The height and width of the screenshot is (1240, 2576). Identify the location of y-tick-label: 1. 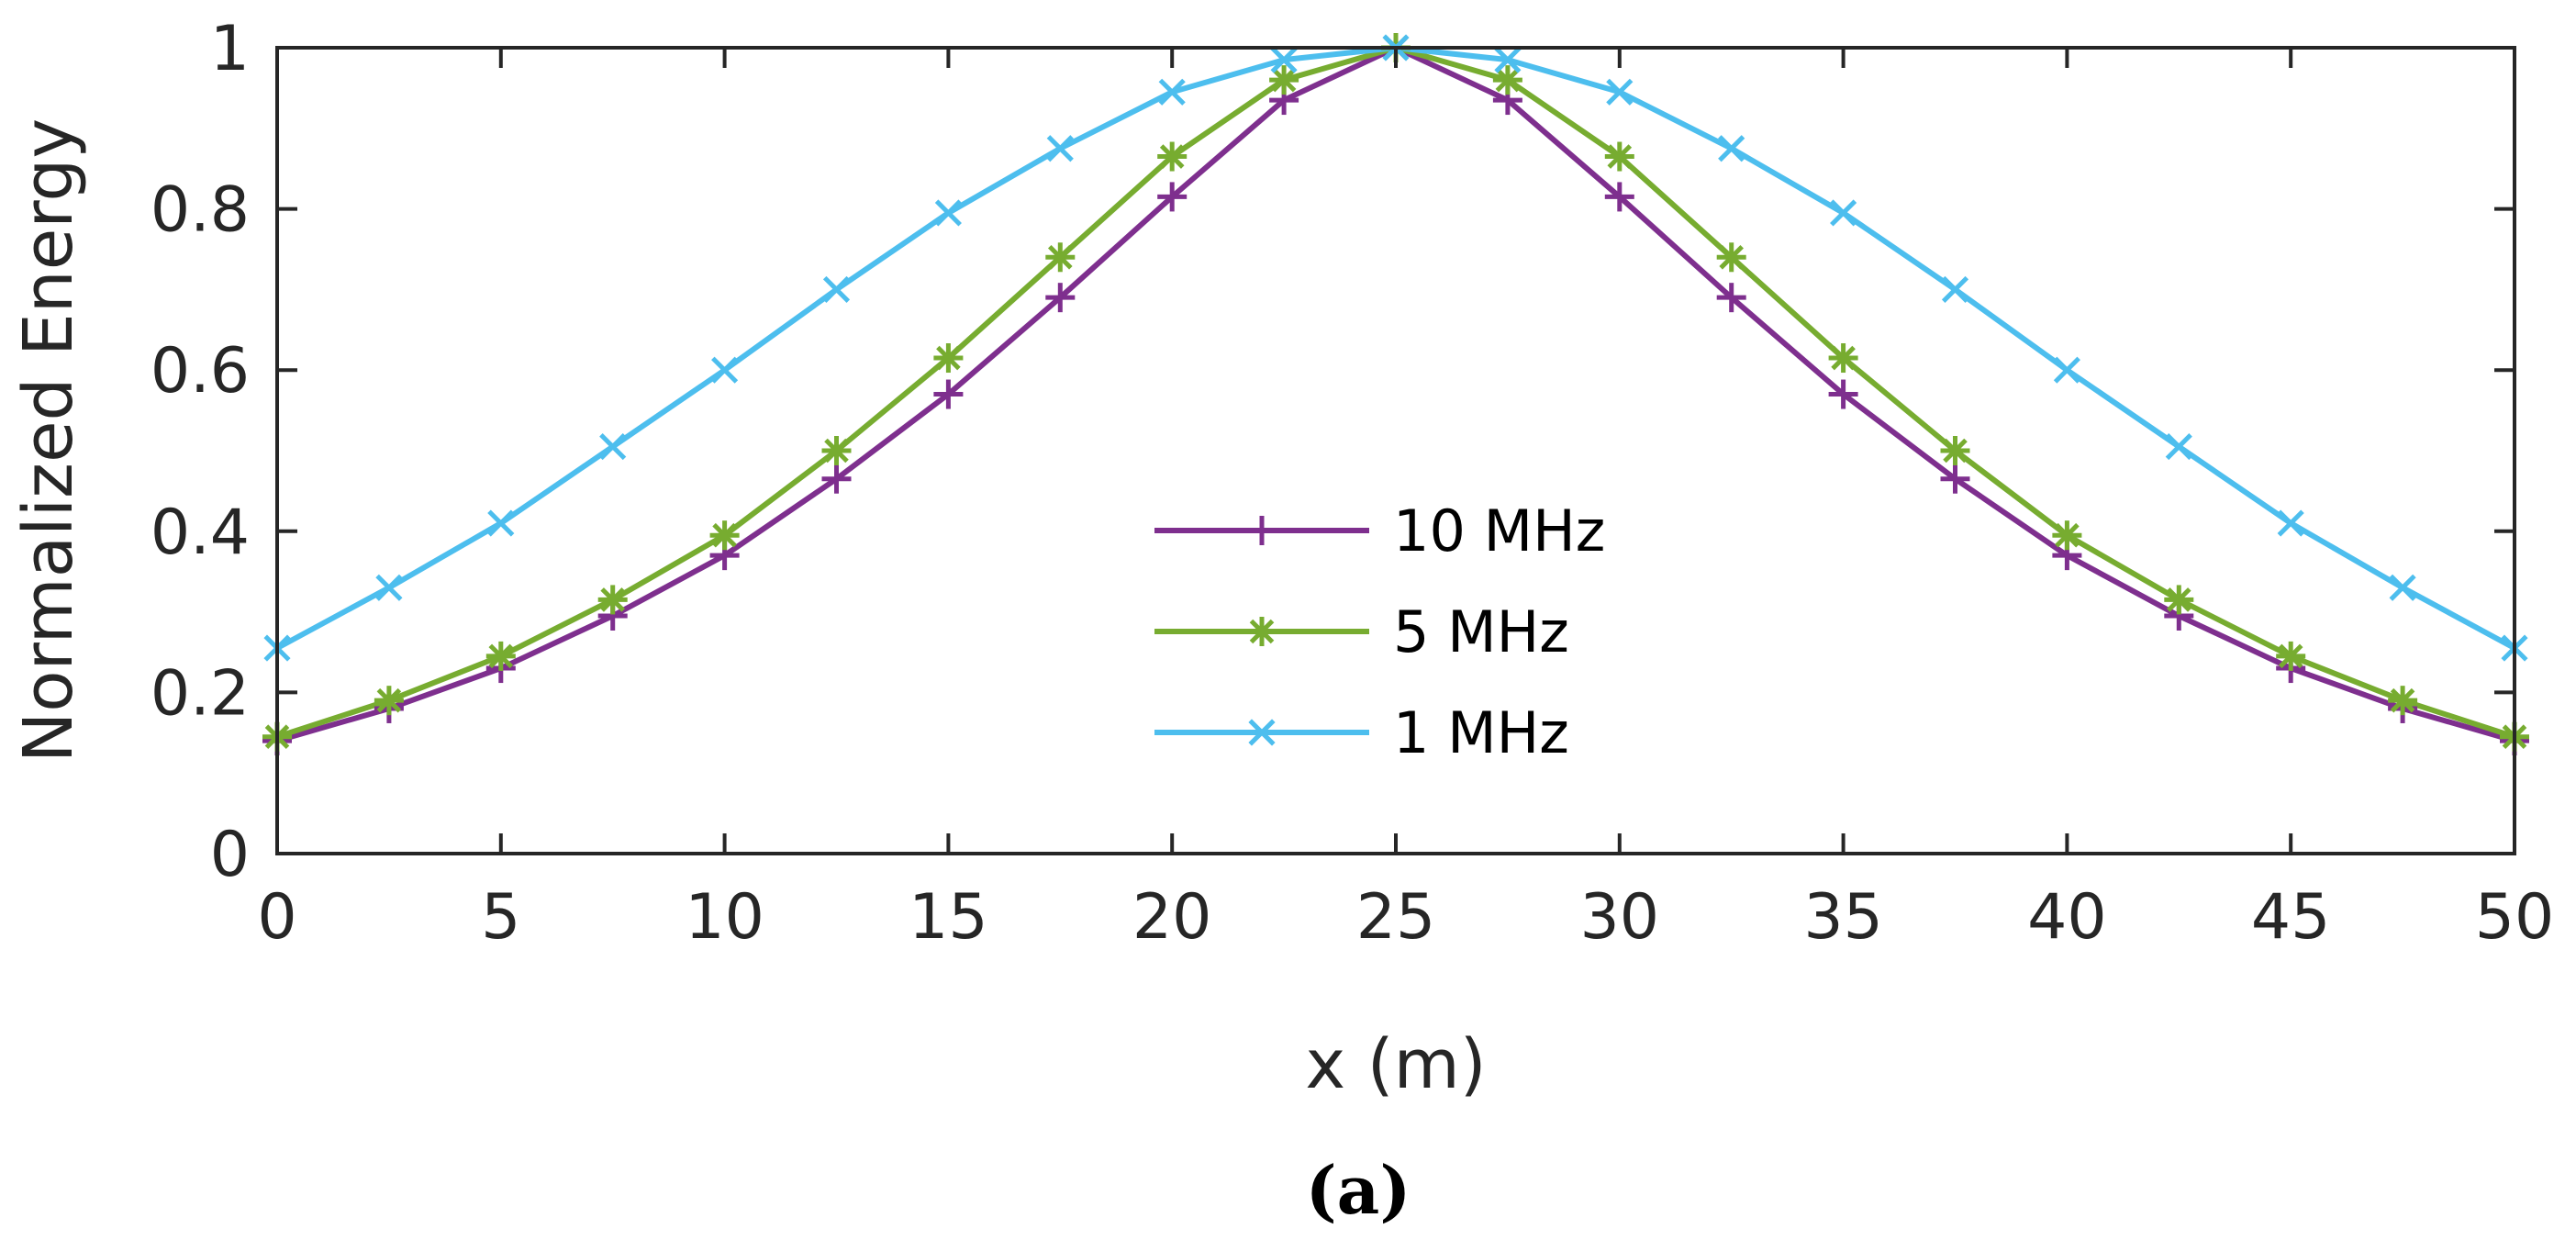
(230, 49).